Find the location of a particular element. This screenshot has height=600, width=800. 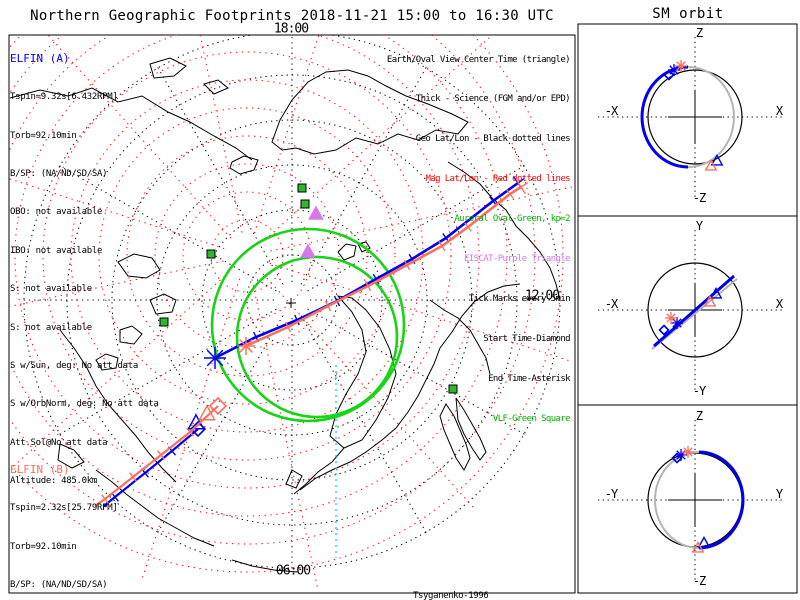

map-markers is located at coordinates (308, 288).